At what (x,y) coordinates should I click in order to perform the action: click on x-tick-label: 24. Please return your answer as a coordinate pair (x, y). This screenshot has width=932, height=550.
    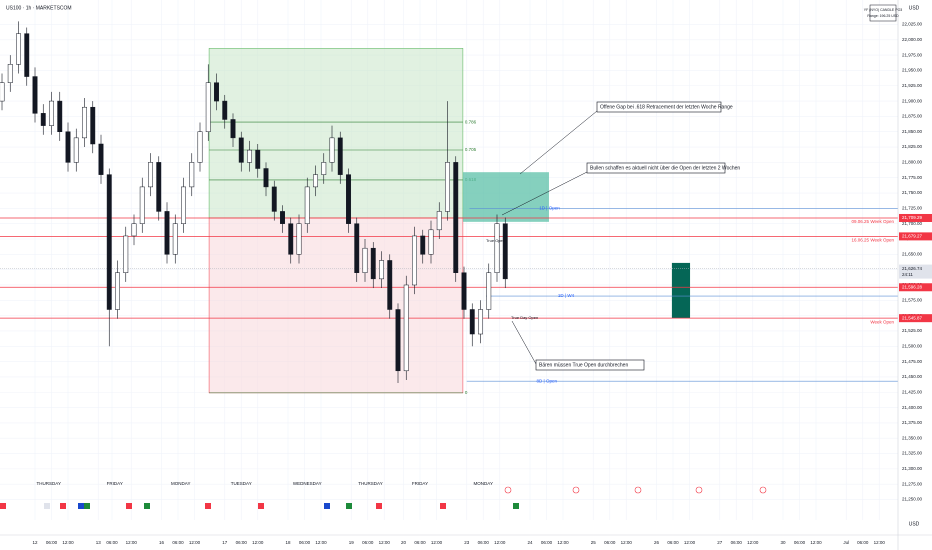
    Looking at the image, I should click on (530, 542).